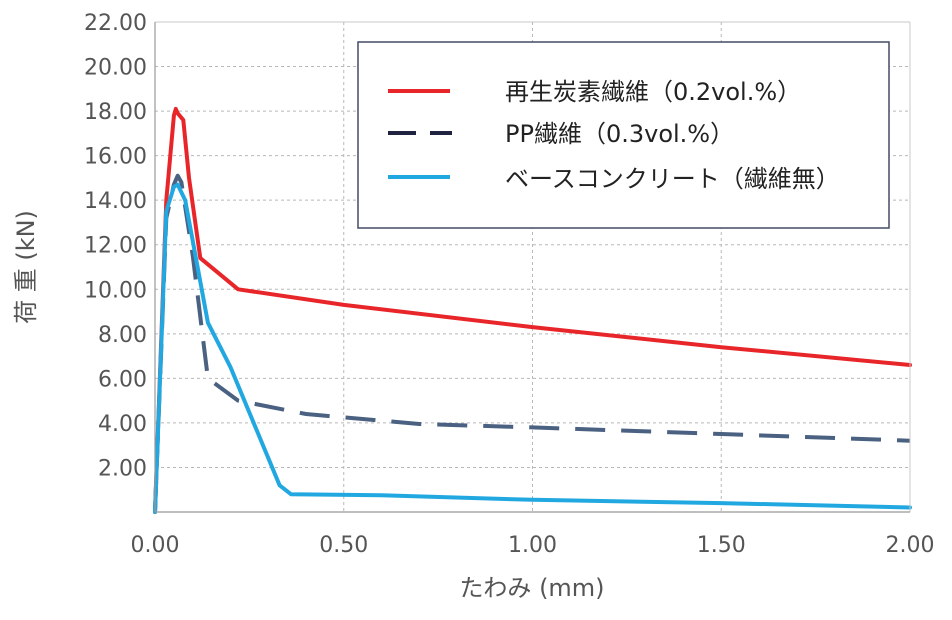 This screenshot has height=620, width=952. What do you see at coordinates (619, 134) in the screenshot?
I see `legend-label-series-2: PP繊維（0.3vol.%）` at bounding box center [619, 134].